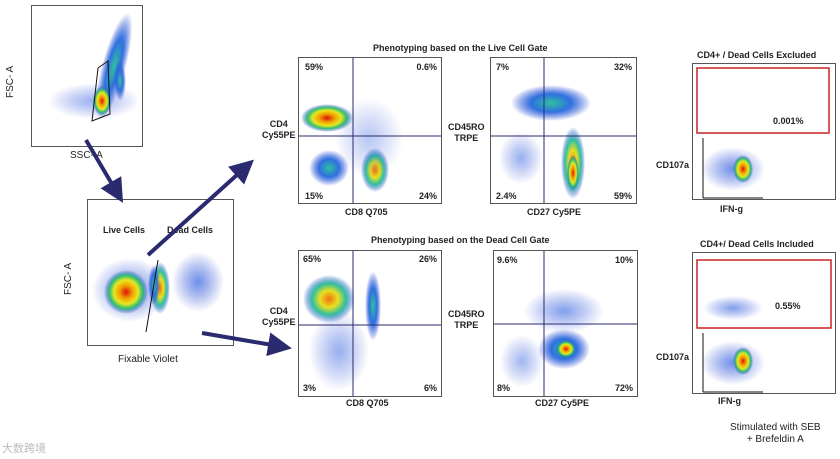 The height and width of the screenshot is (459, 840). What do you see at coordinates (312, 259) in the screenshot?
I see `dead-cd4-cd8-q-tl: 65%` at bounding box center [312, 259].